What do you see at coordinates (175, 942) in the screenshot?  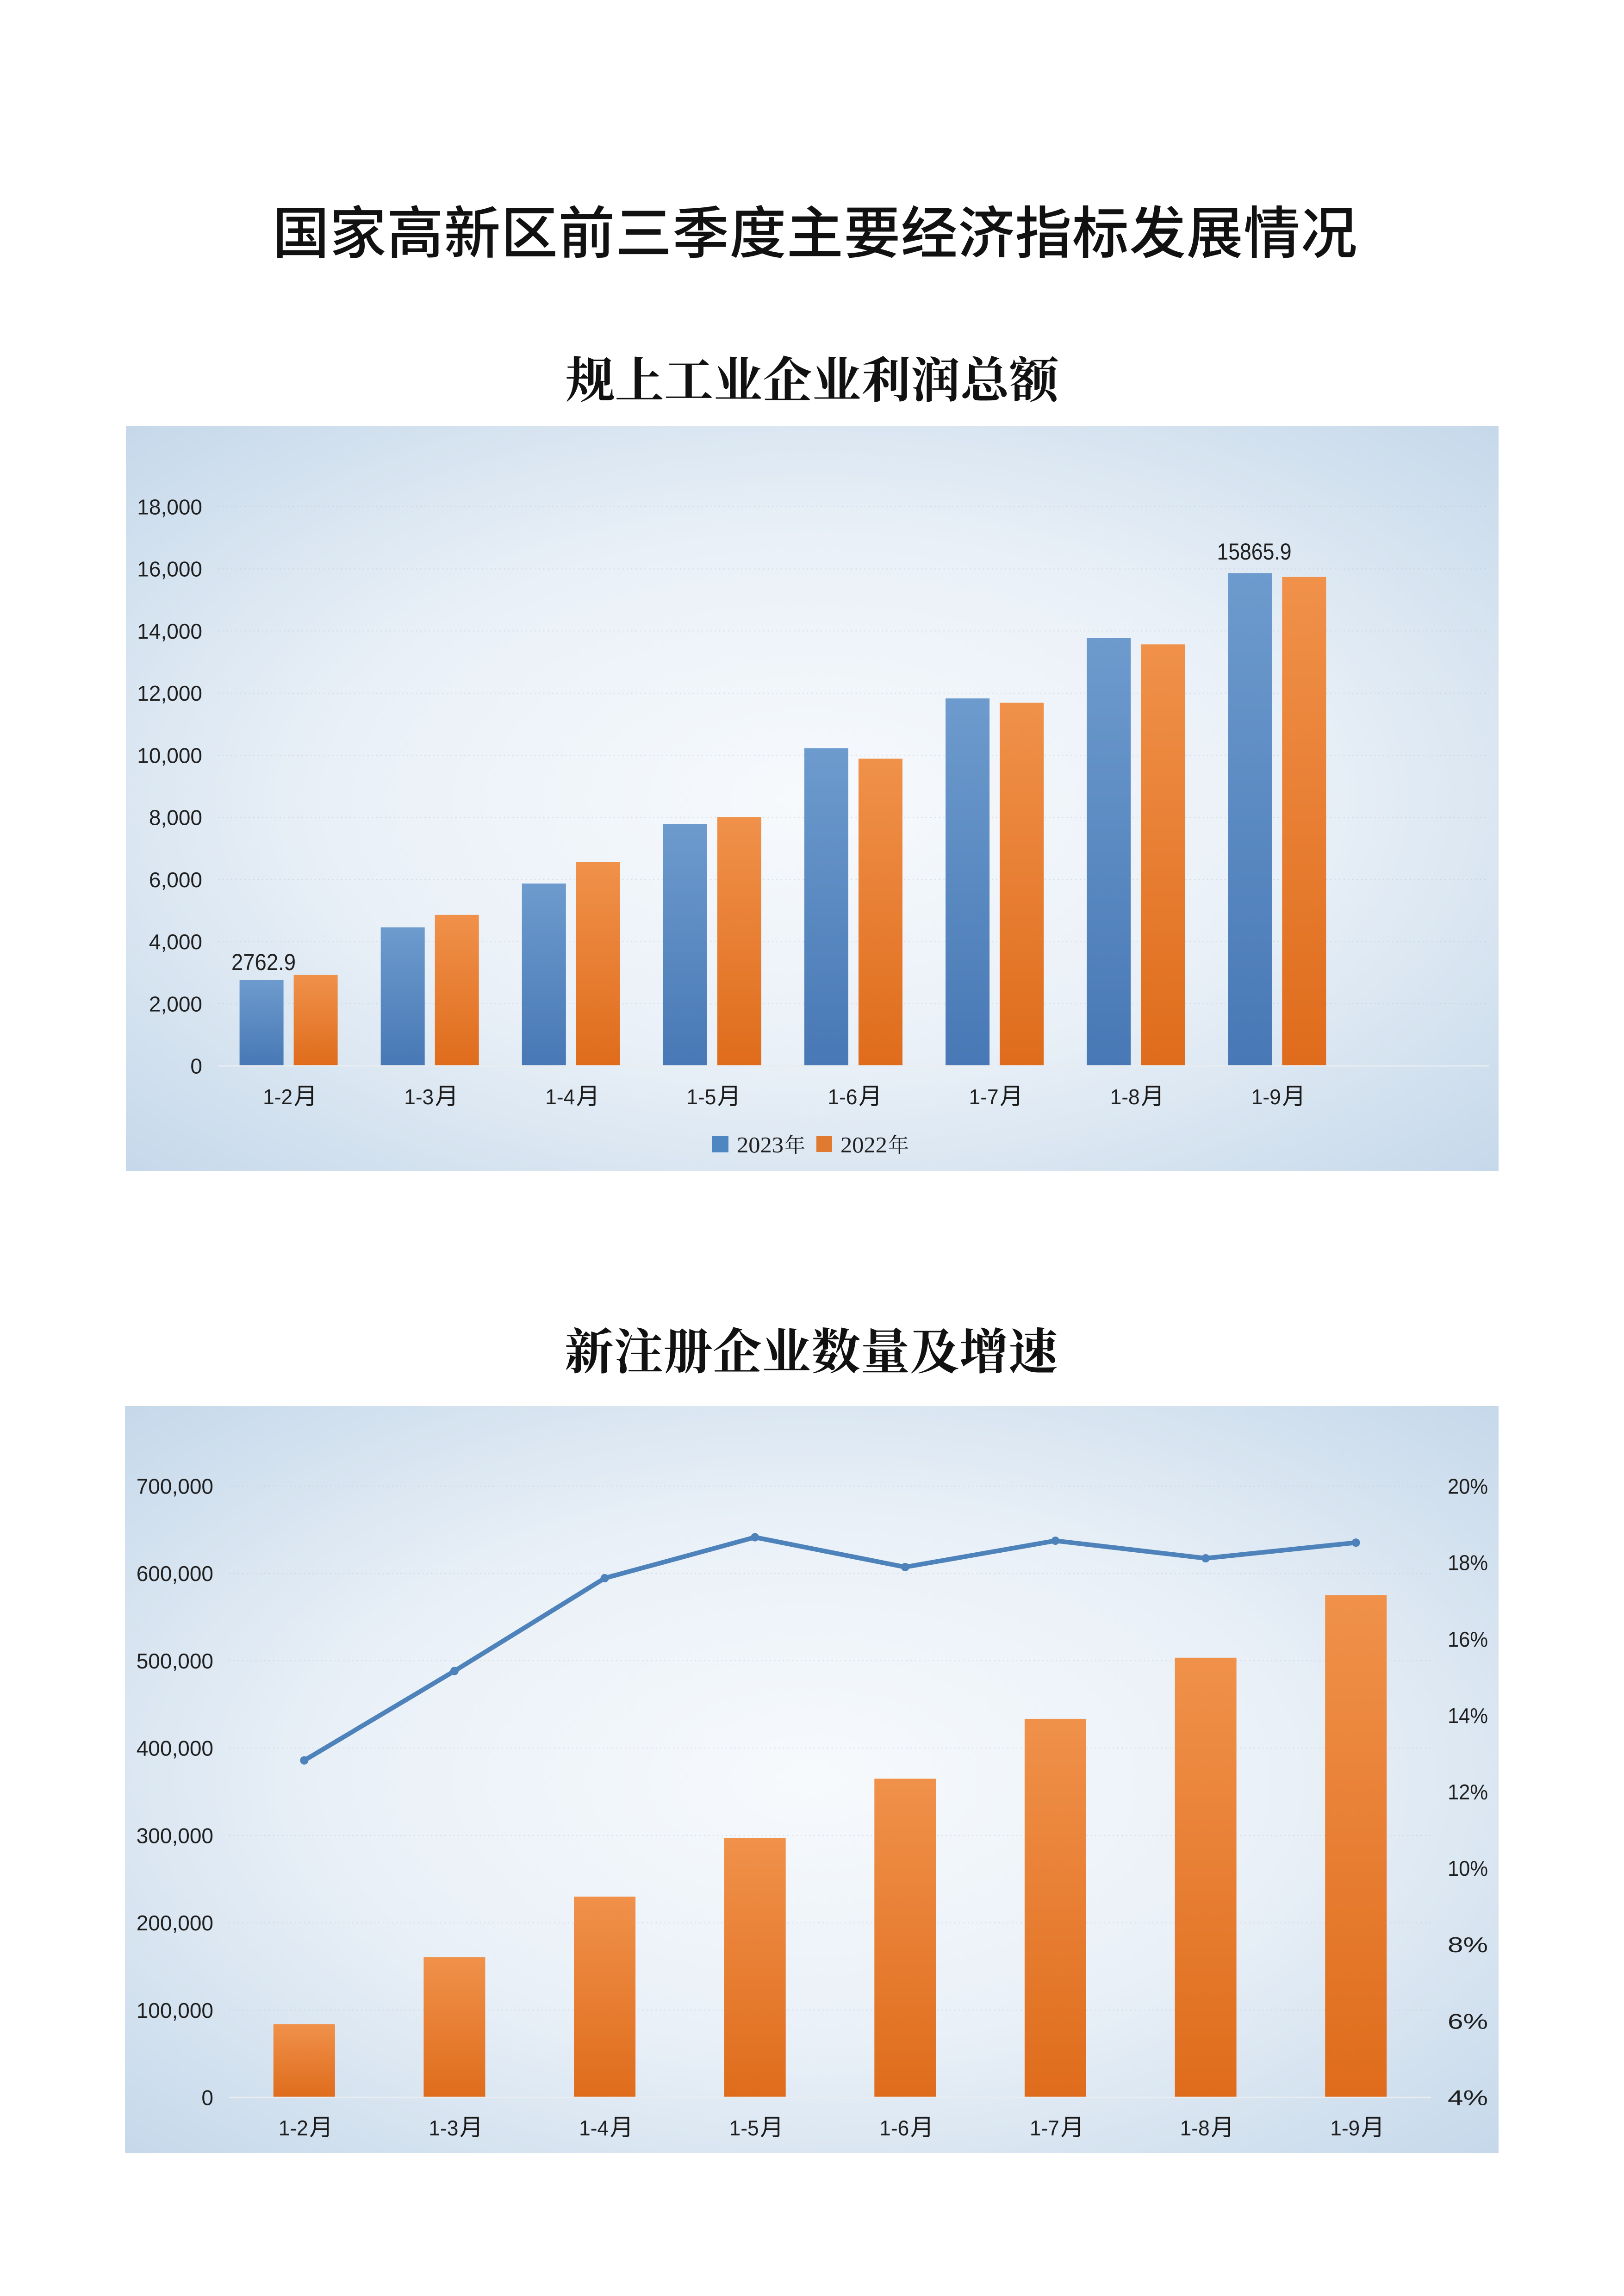 I see `svg-text: 4,000` at bounding box center [175, 942].